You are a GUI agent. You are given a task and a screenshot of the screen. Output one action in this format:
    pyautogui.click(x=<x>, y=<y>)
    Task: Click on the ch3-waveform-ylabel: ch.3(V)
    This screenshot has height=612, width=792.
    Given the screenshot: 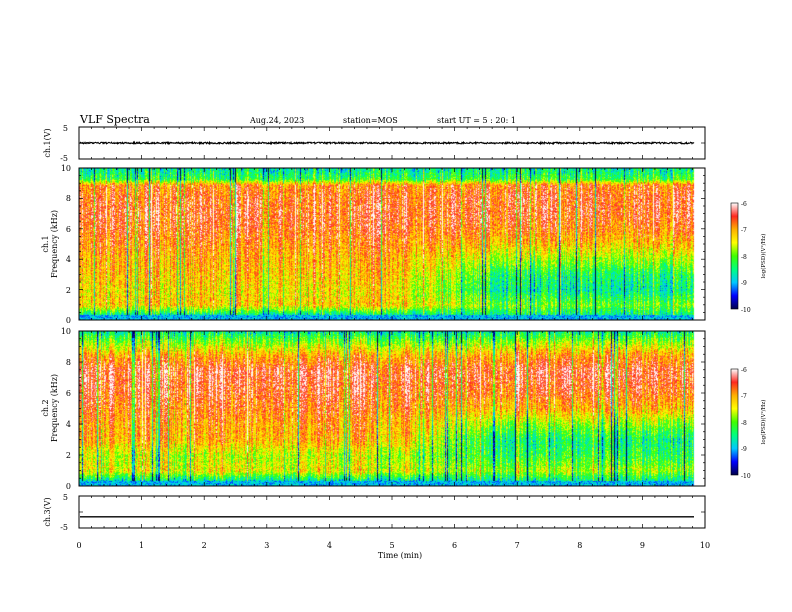 What is the action you would take?
    pyautogui.click(x=47, y=511)
    